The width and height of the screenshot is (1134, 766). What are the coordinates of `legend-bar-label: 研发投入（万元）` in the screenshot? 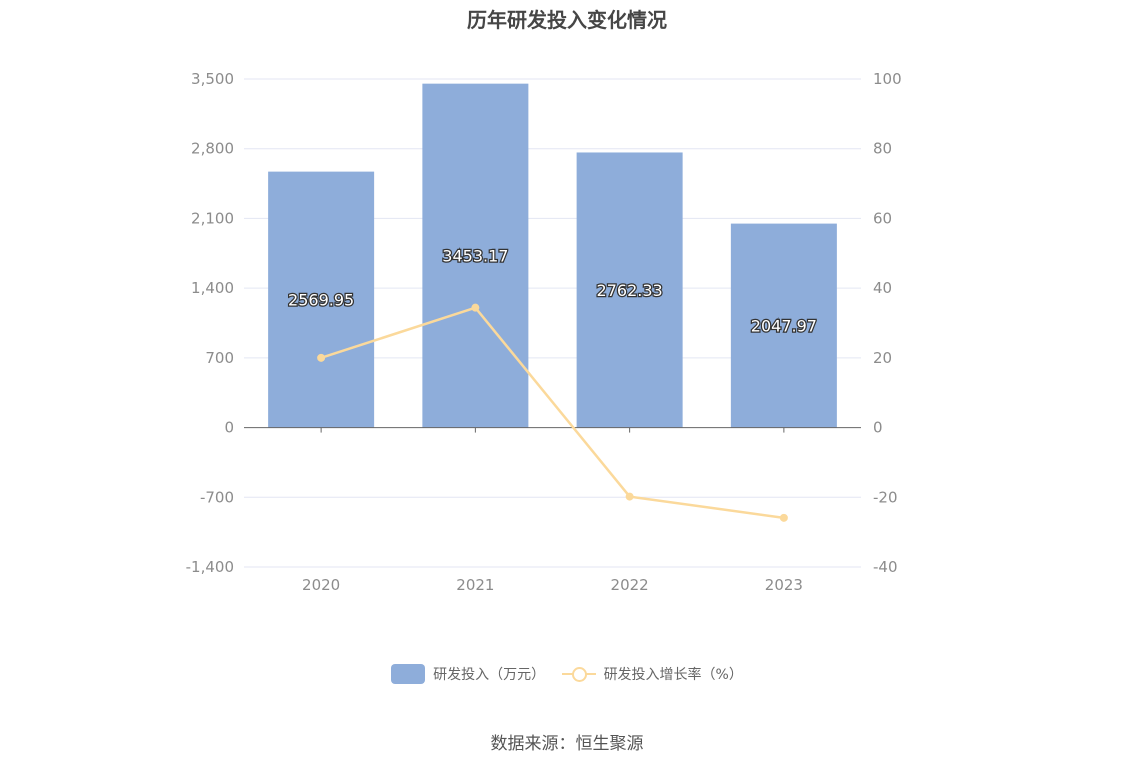 It's located at (489, 675).